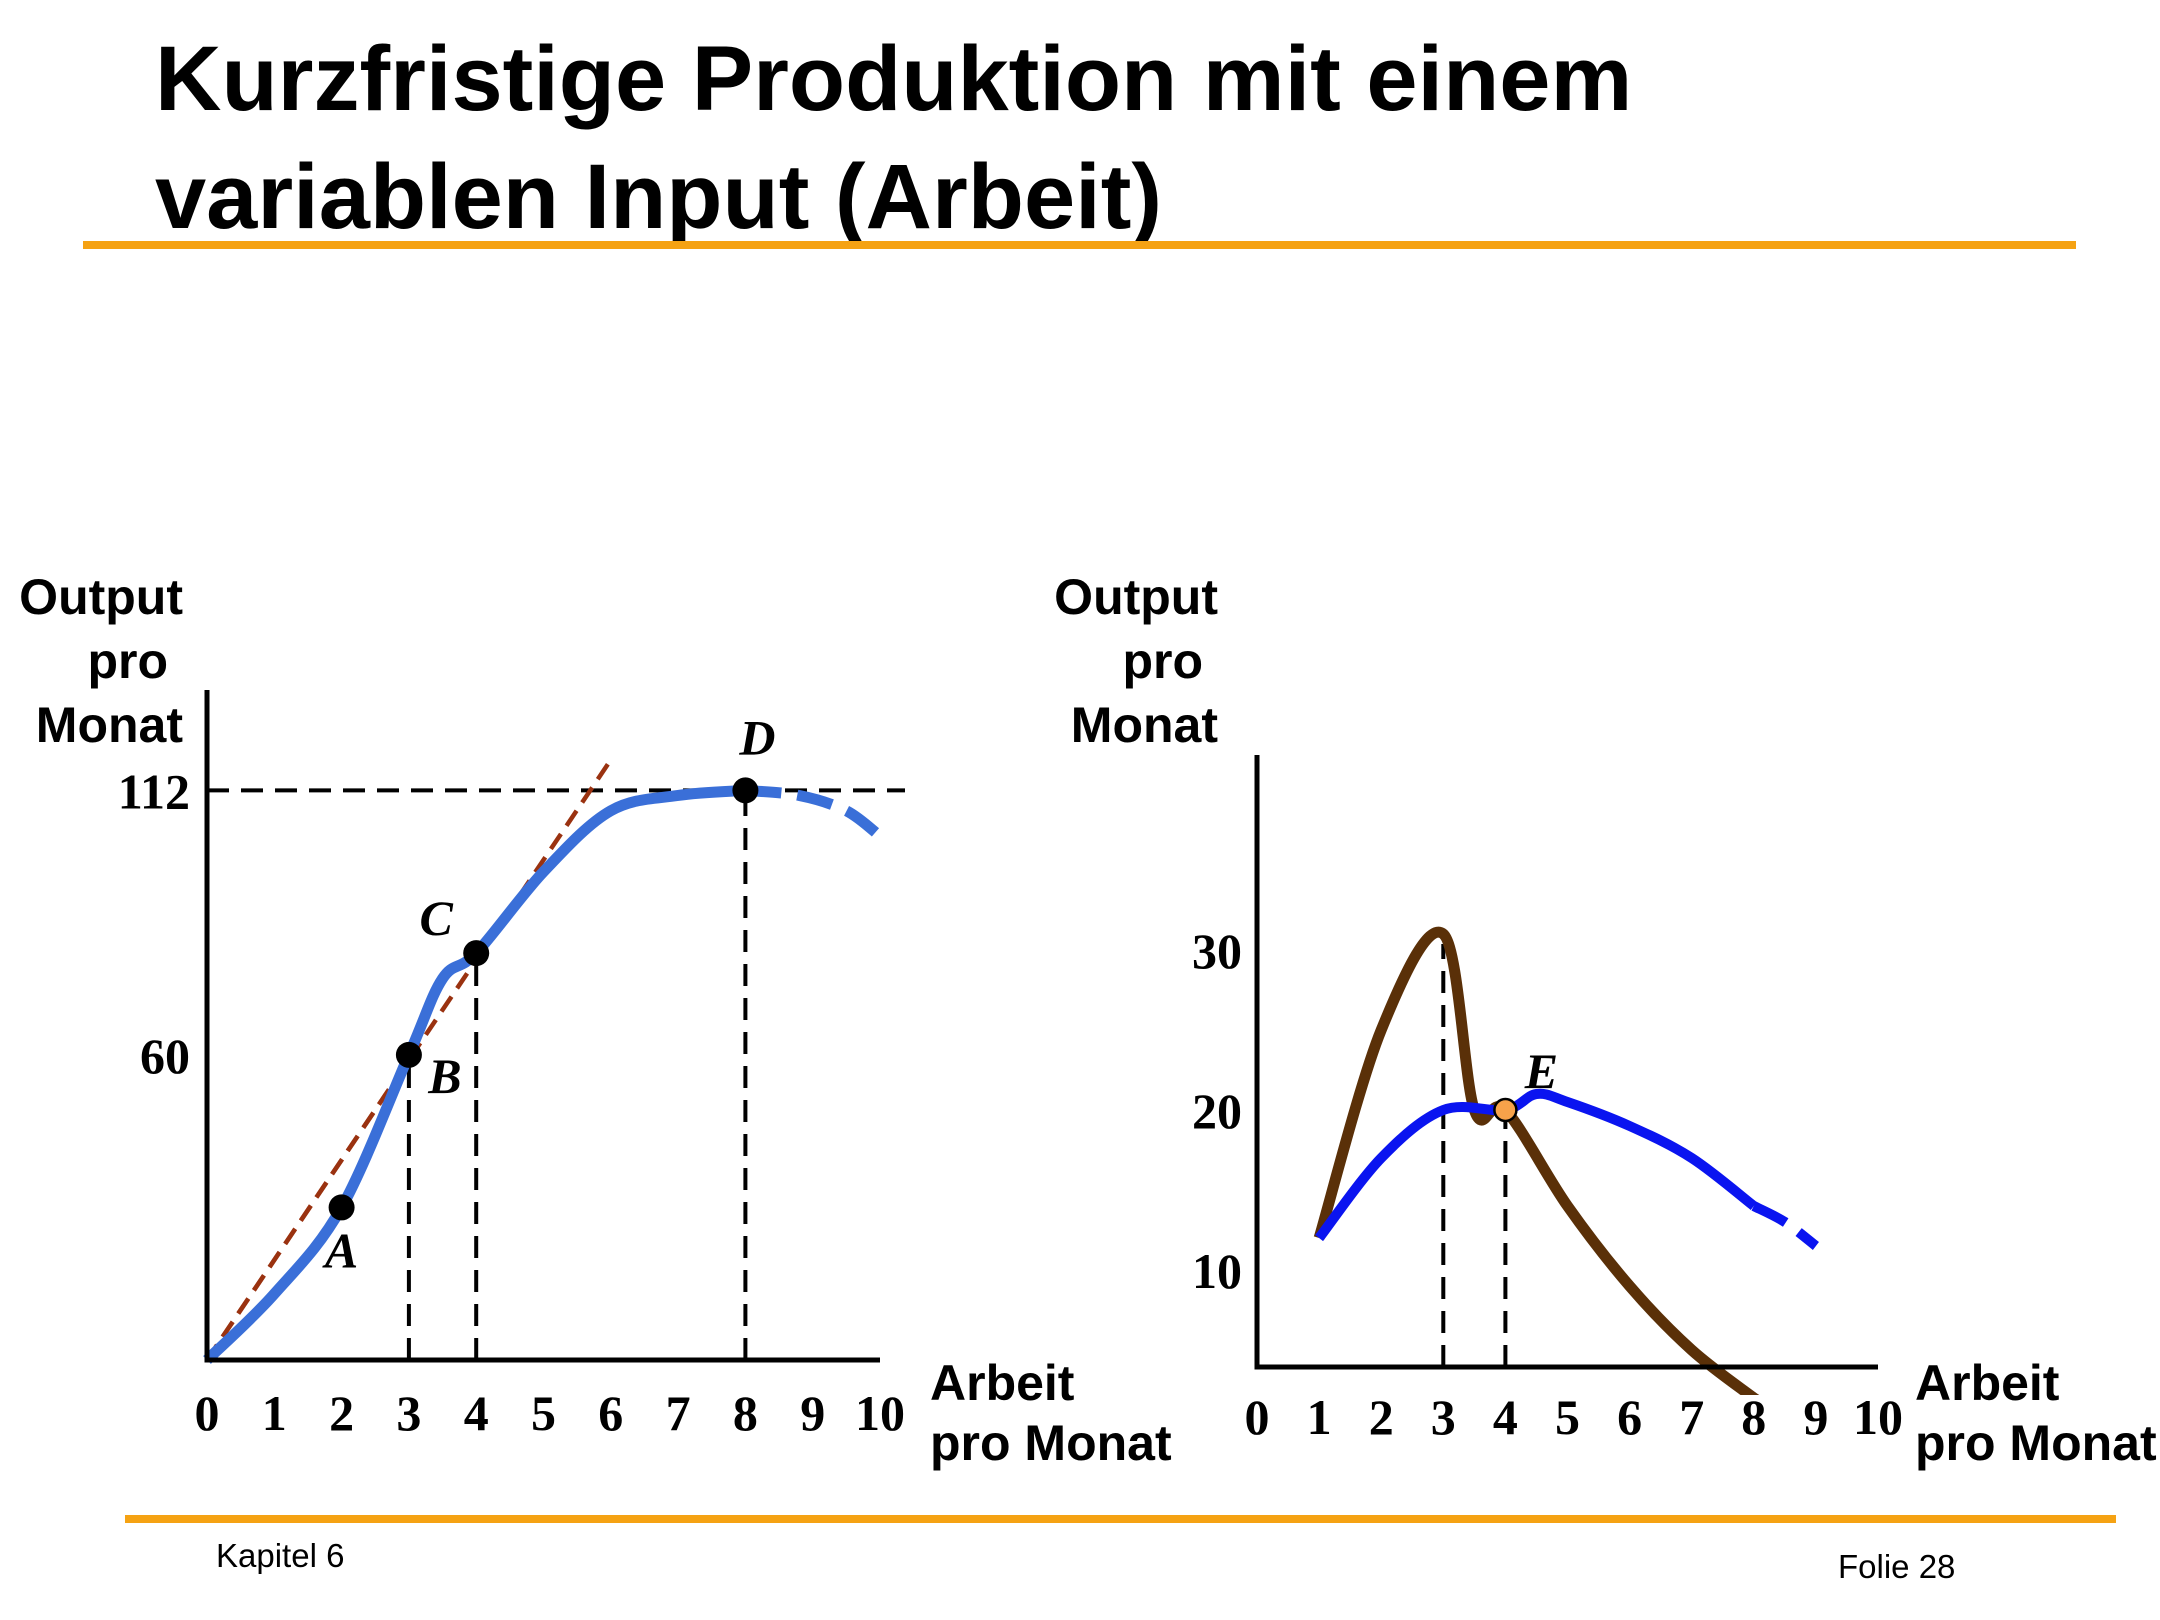 This screenshot has height=1620, width=2160. I want to click on y-tick-label: 112, so click(154, 791).